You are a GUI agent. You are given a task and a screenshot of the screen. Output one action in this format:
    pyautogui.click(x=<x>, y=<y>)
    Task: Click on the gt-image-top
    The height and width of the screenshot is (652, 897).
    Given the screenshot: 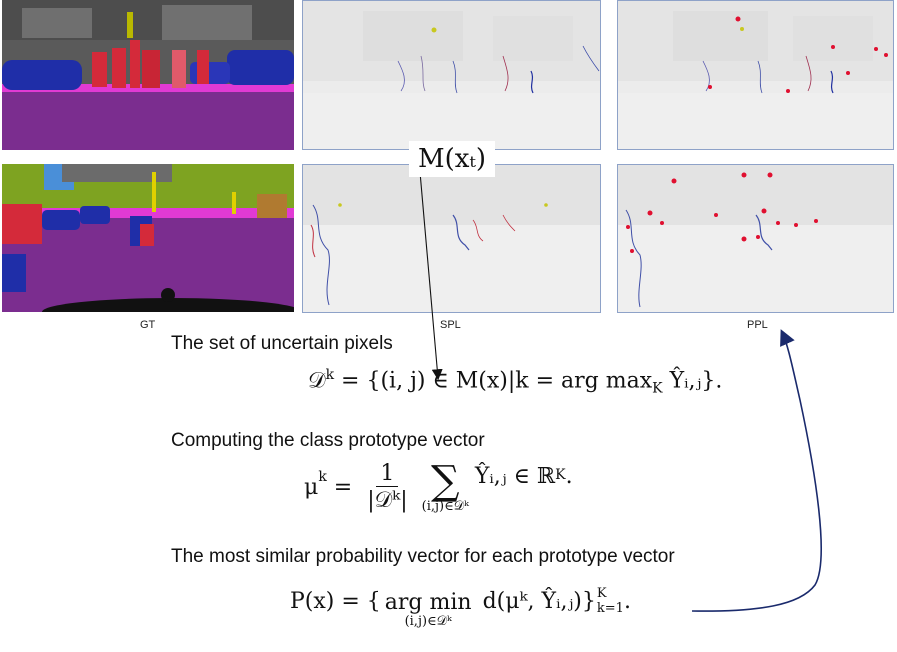 What is the action you would take?
    pyautogui.click(x=148, y=75)
    